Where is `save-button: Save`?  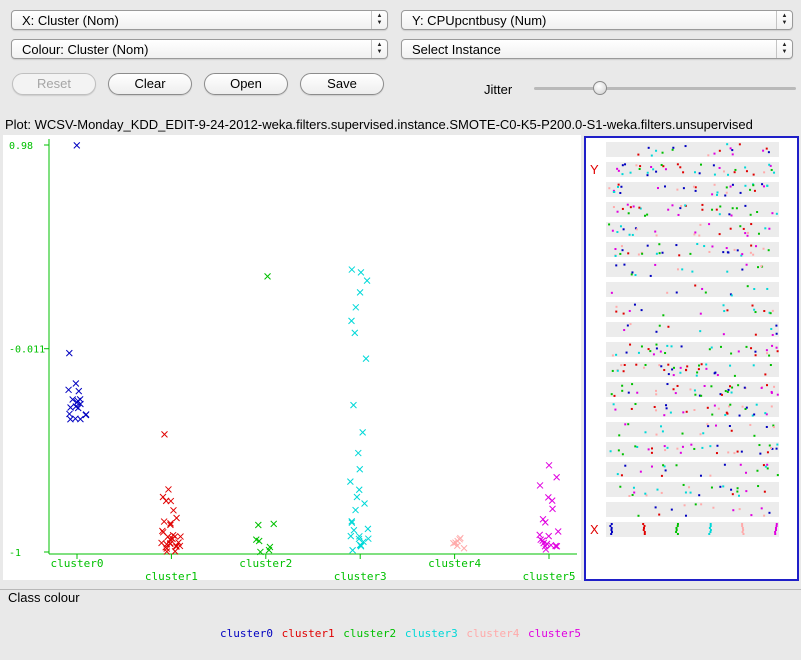 save-button: Save is located at coordinates (342, 84).